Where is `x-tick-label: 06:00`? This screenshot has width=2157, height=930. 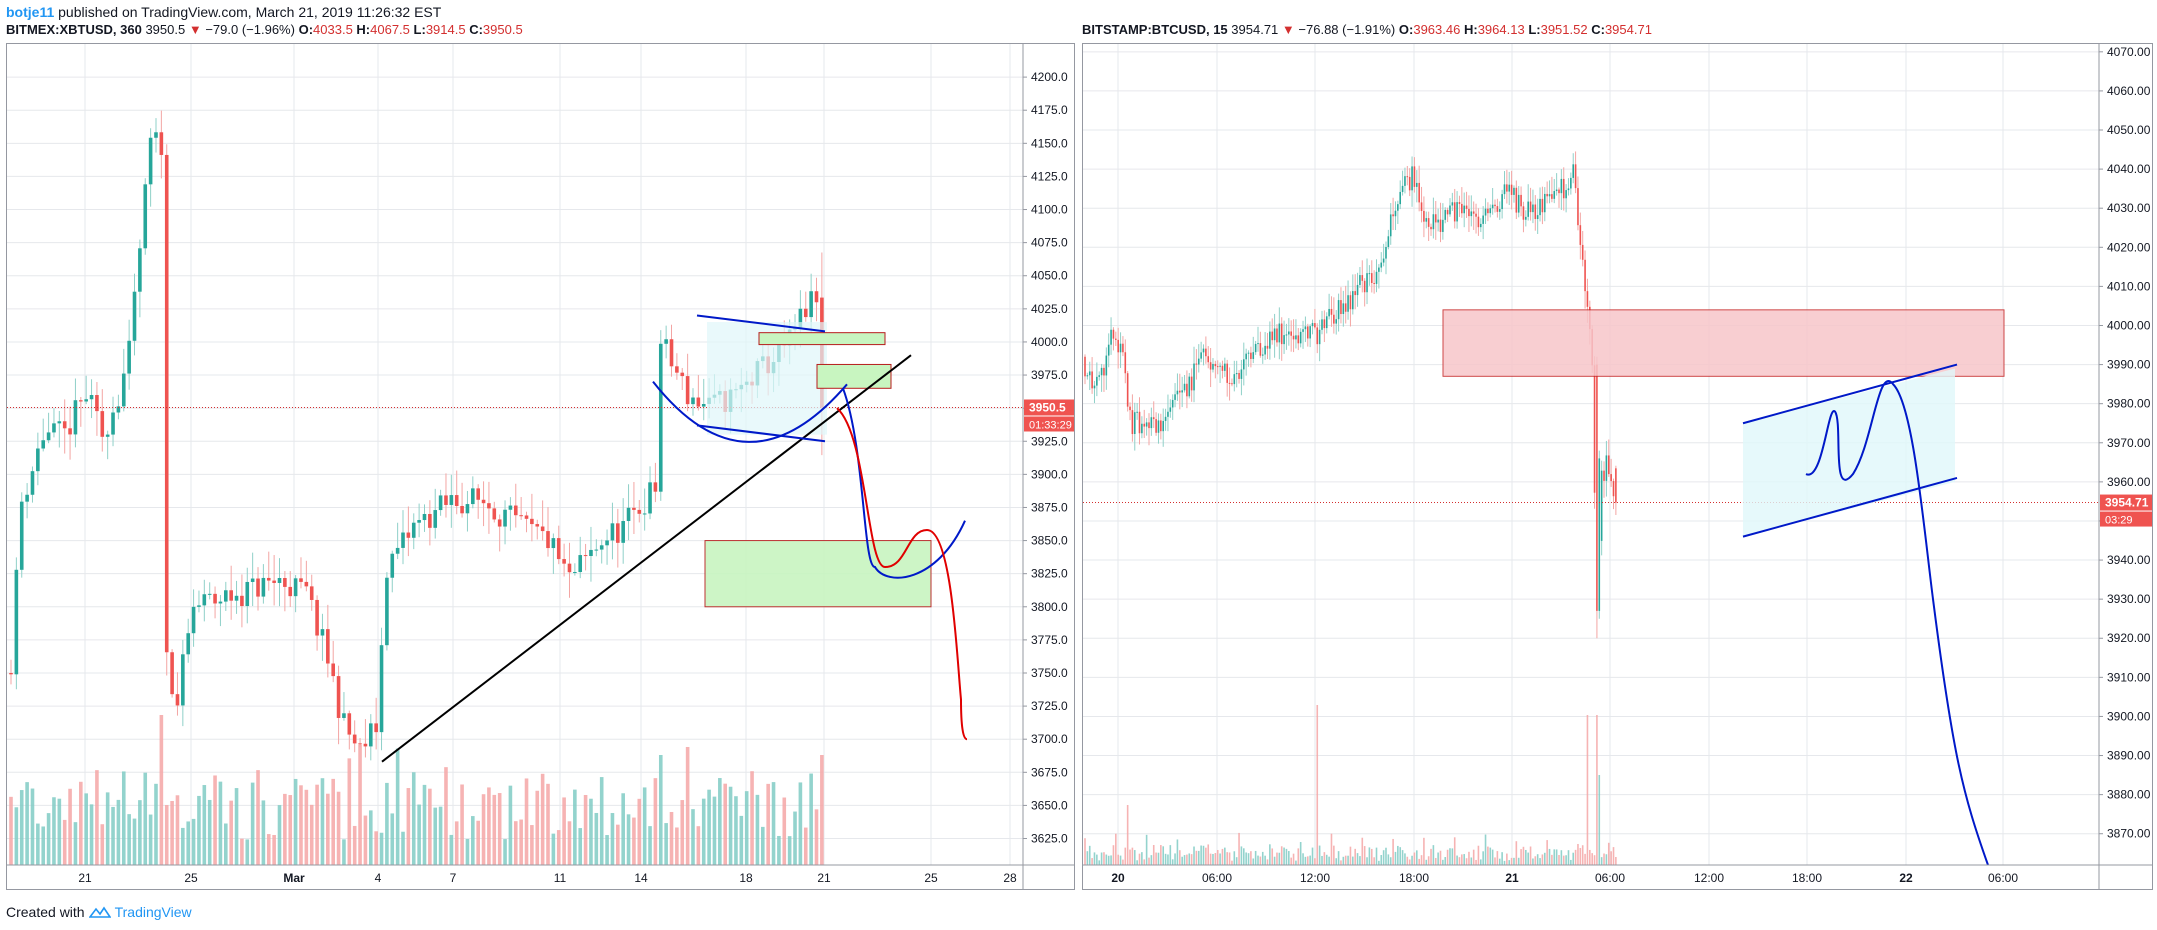 x-tick-label: 06:00 is located at coordinates (1217, 878).